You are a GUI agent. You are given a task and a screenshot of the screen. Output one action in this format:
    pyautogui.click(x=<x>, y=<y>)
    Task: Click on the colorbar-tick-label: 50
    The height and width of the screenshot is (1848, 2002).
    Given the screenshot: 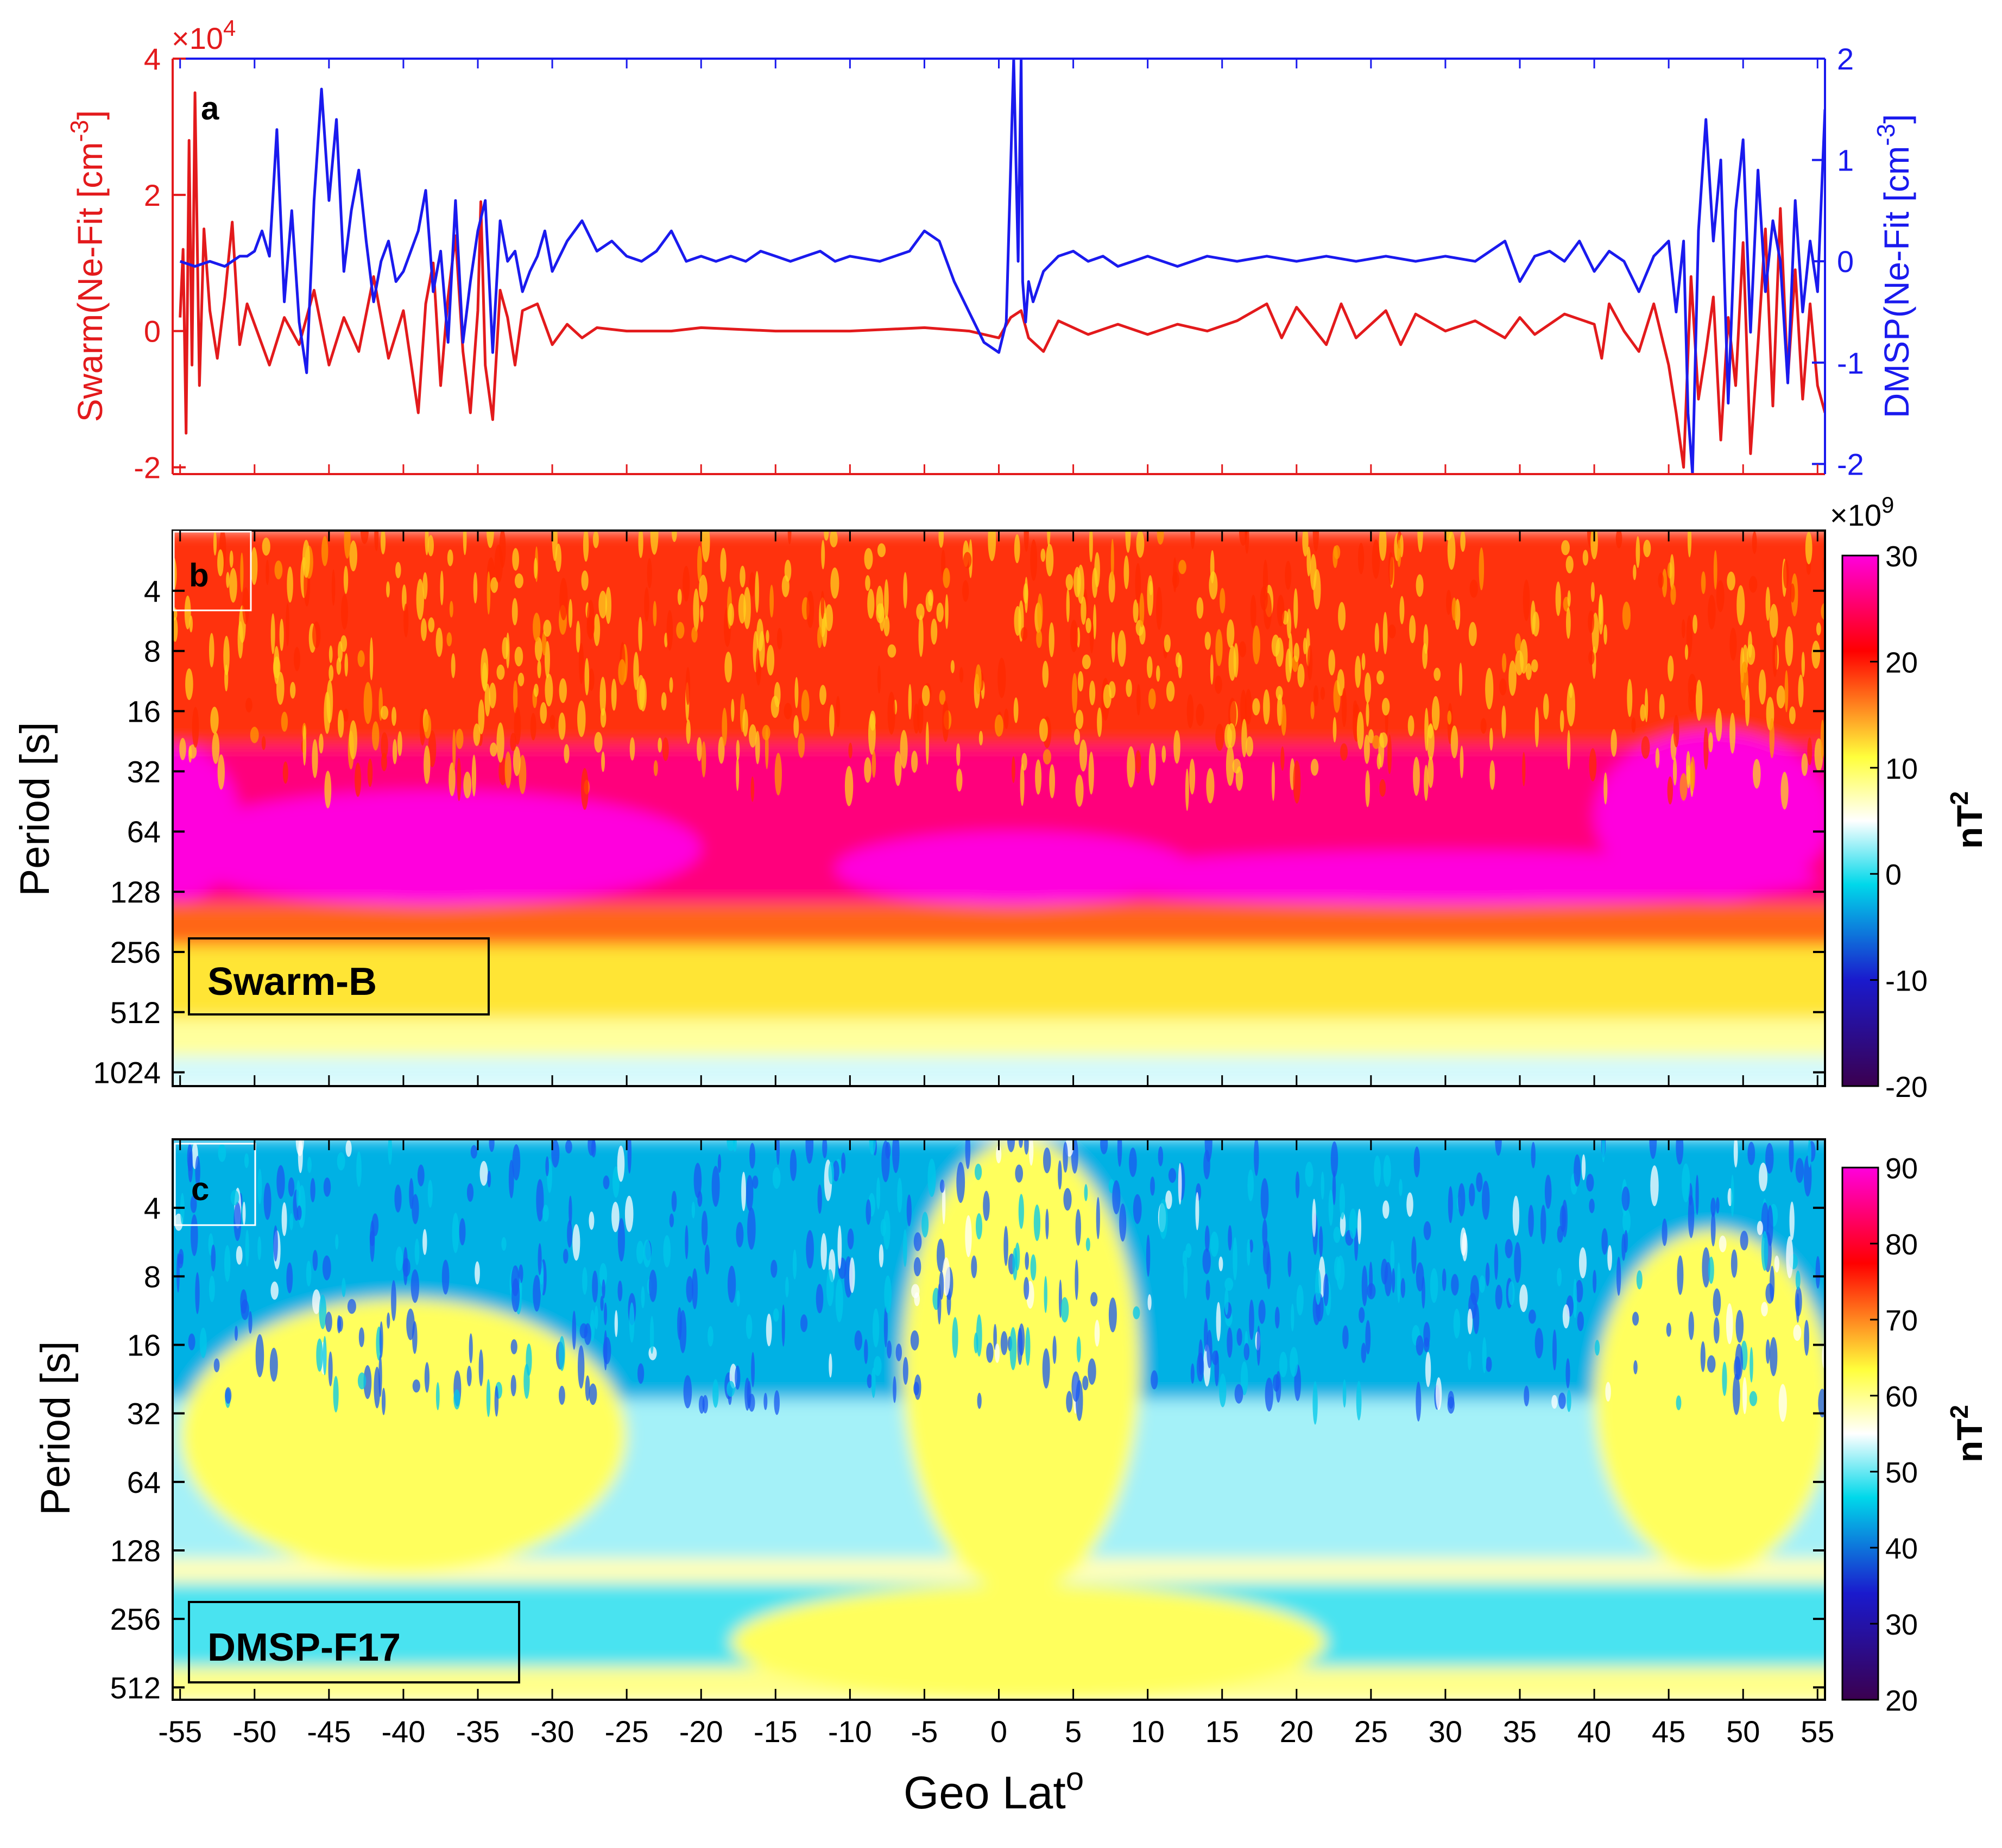 What is the action you would take?
    pyautogui.click(x=1901, y=1473)
    